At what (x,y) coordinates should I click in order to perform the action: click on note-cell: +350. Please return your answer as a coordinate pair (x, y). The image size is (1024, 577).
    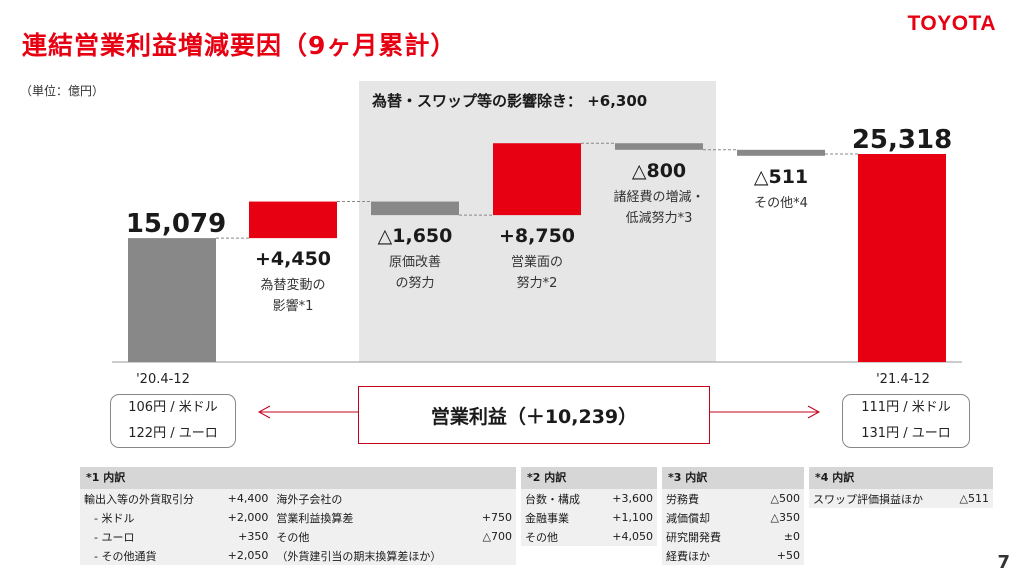
    Looking at the image, I should click on (253, 536).